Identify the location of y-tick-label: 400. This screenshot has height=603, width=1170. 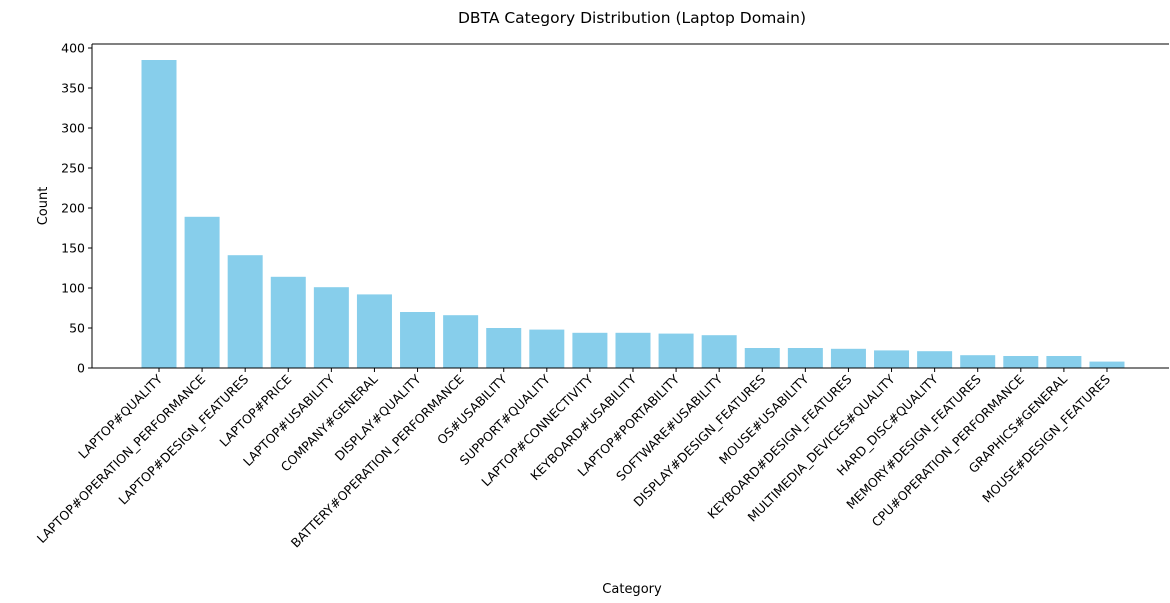
(73, 48).